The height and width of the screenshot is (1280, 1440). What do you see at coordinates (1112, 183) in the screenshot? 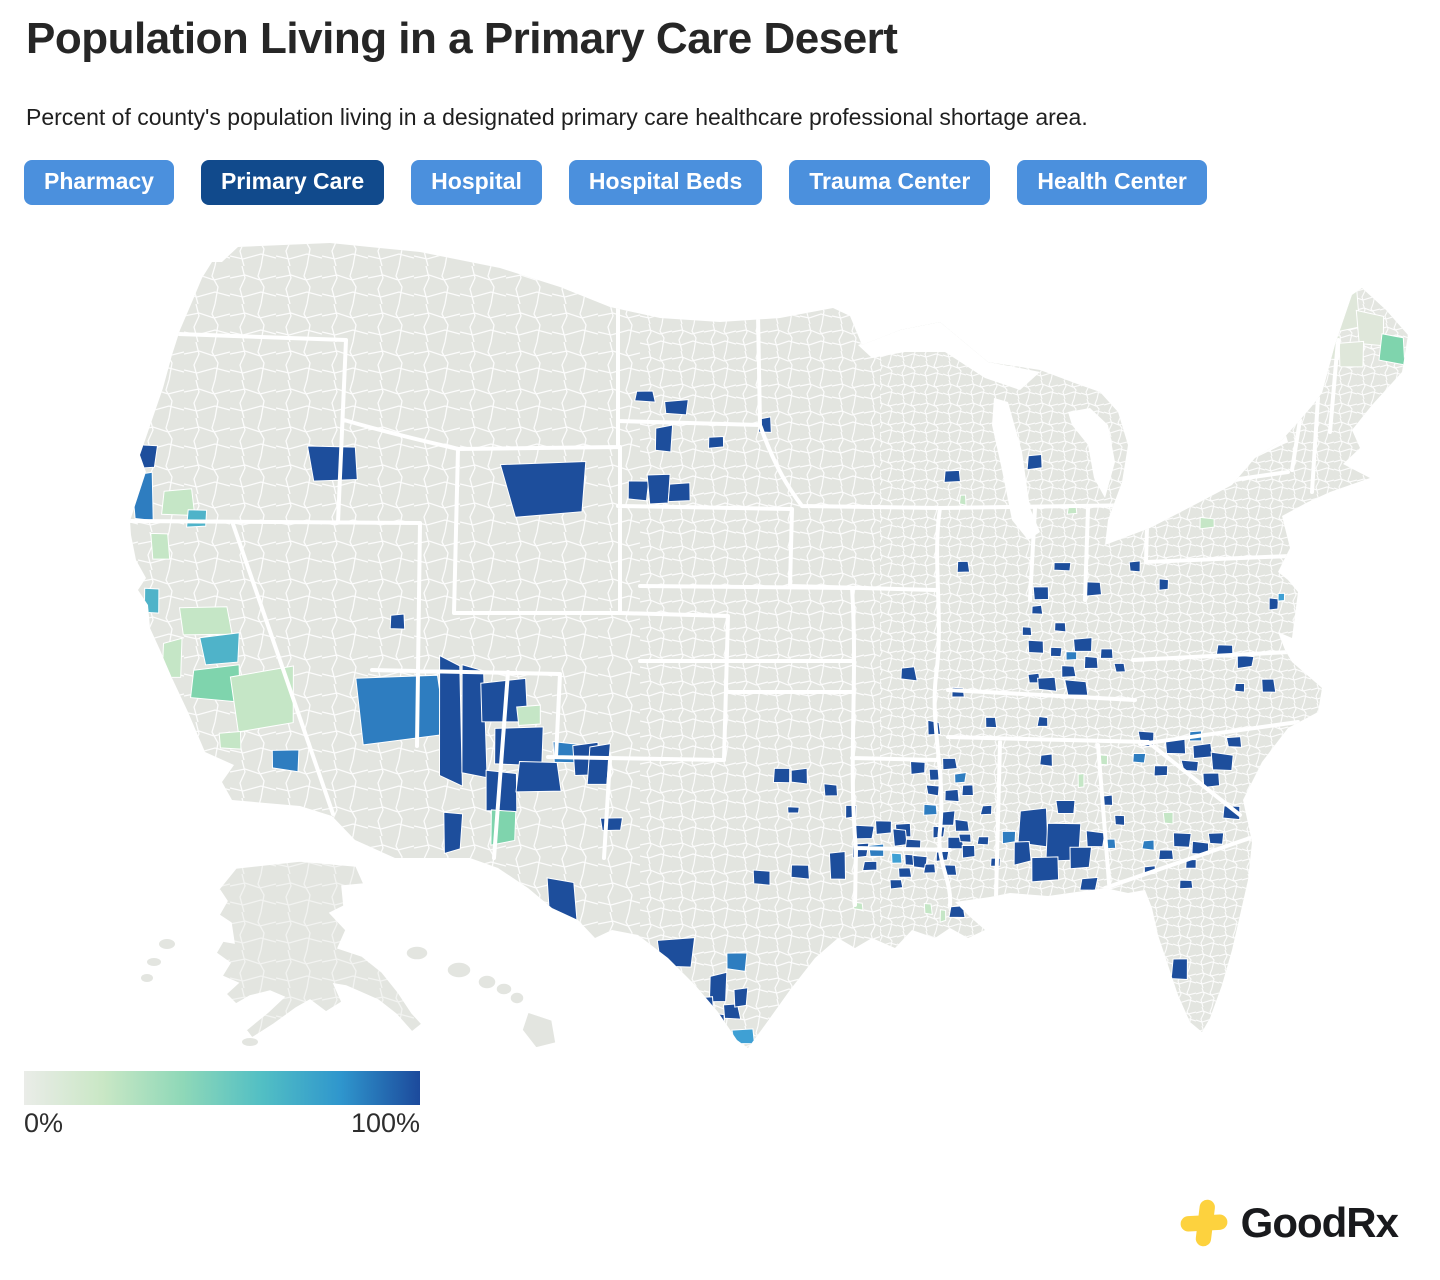
I see `filter-button-health-center: Health Center` at bounding box center [1112, 183].